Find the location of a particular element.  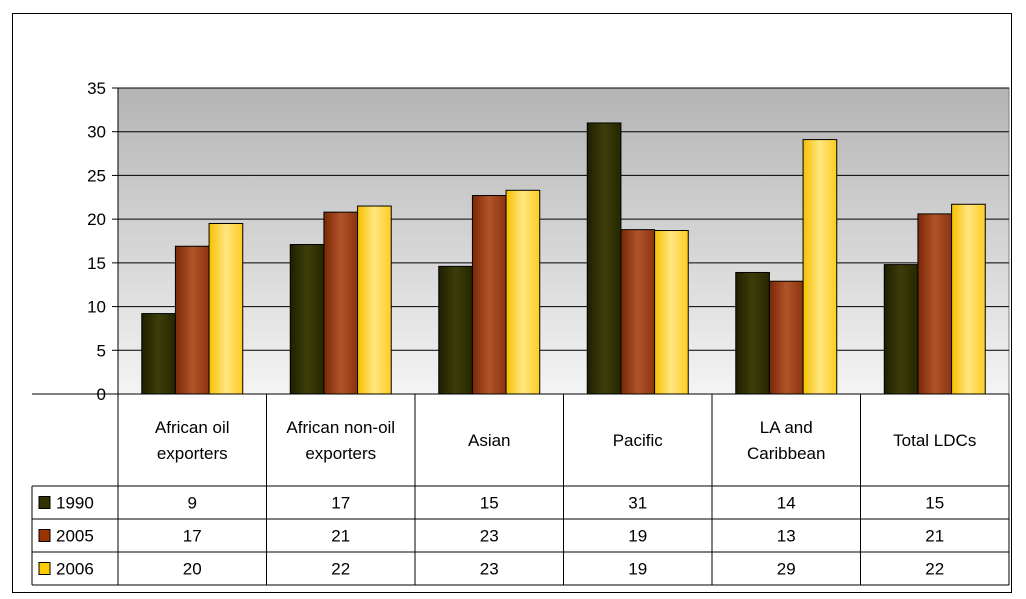

legend-label: 1990 is located at coordinates (75, 503).